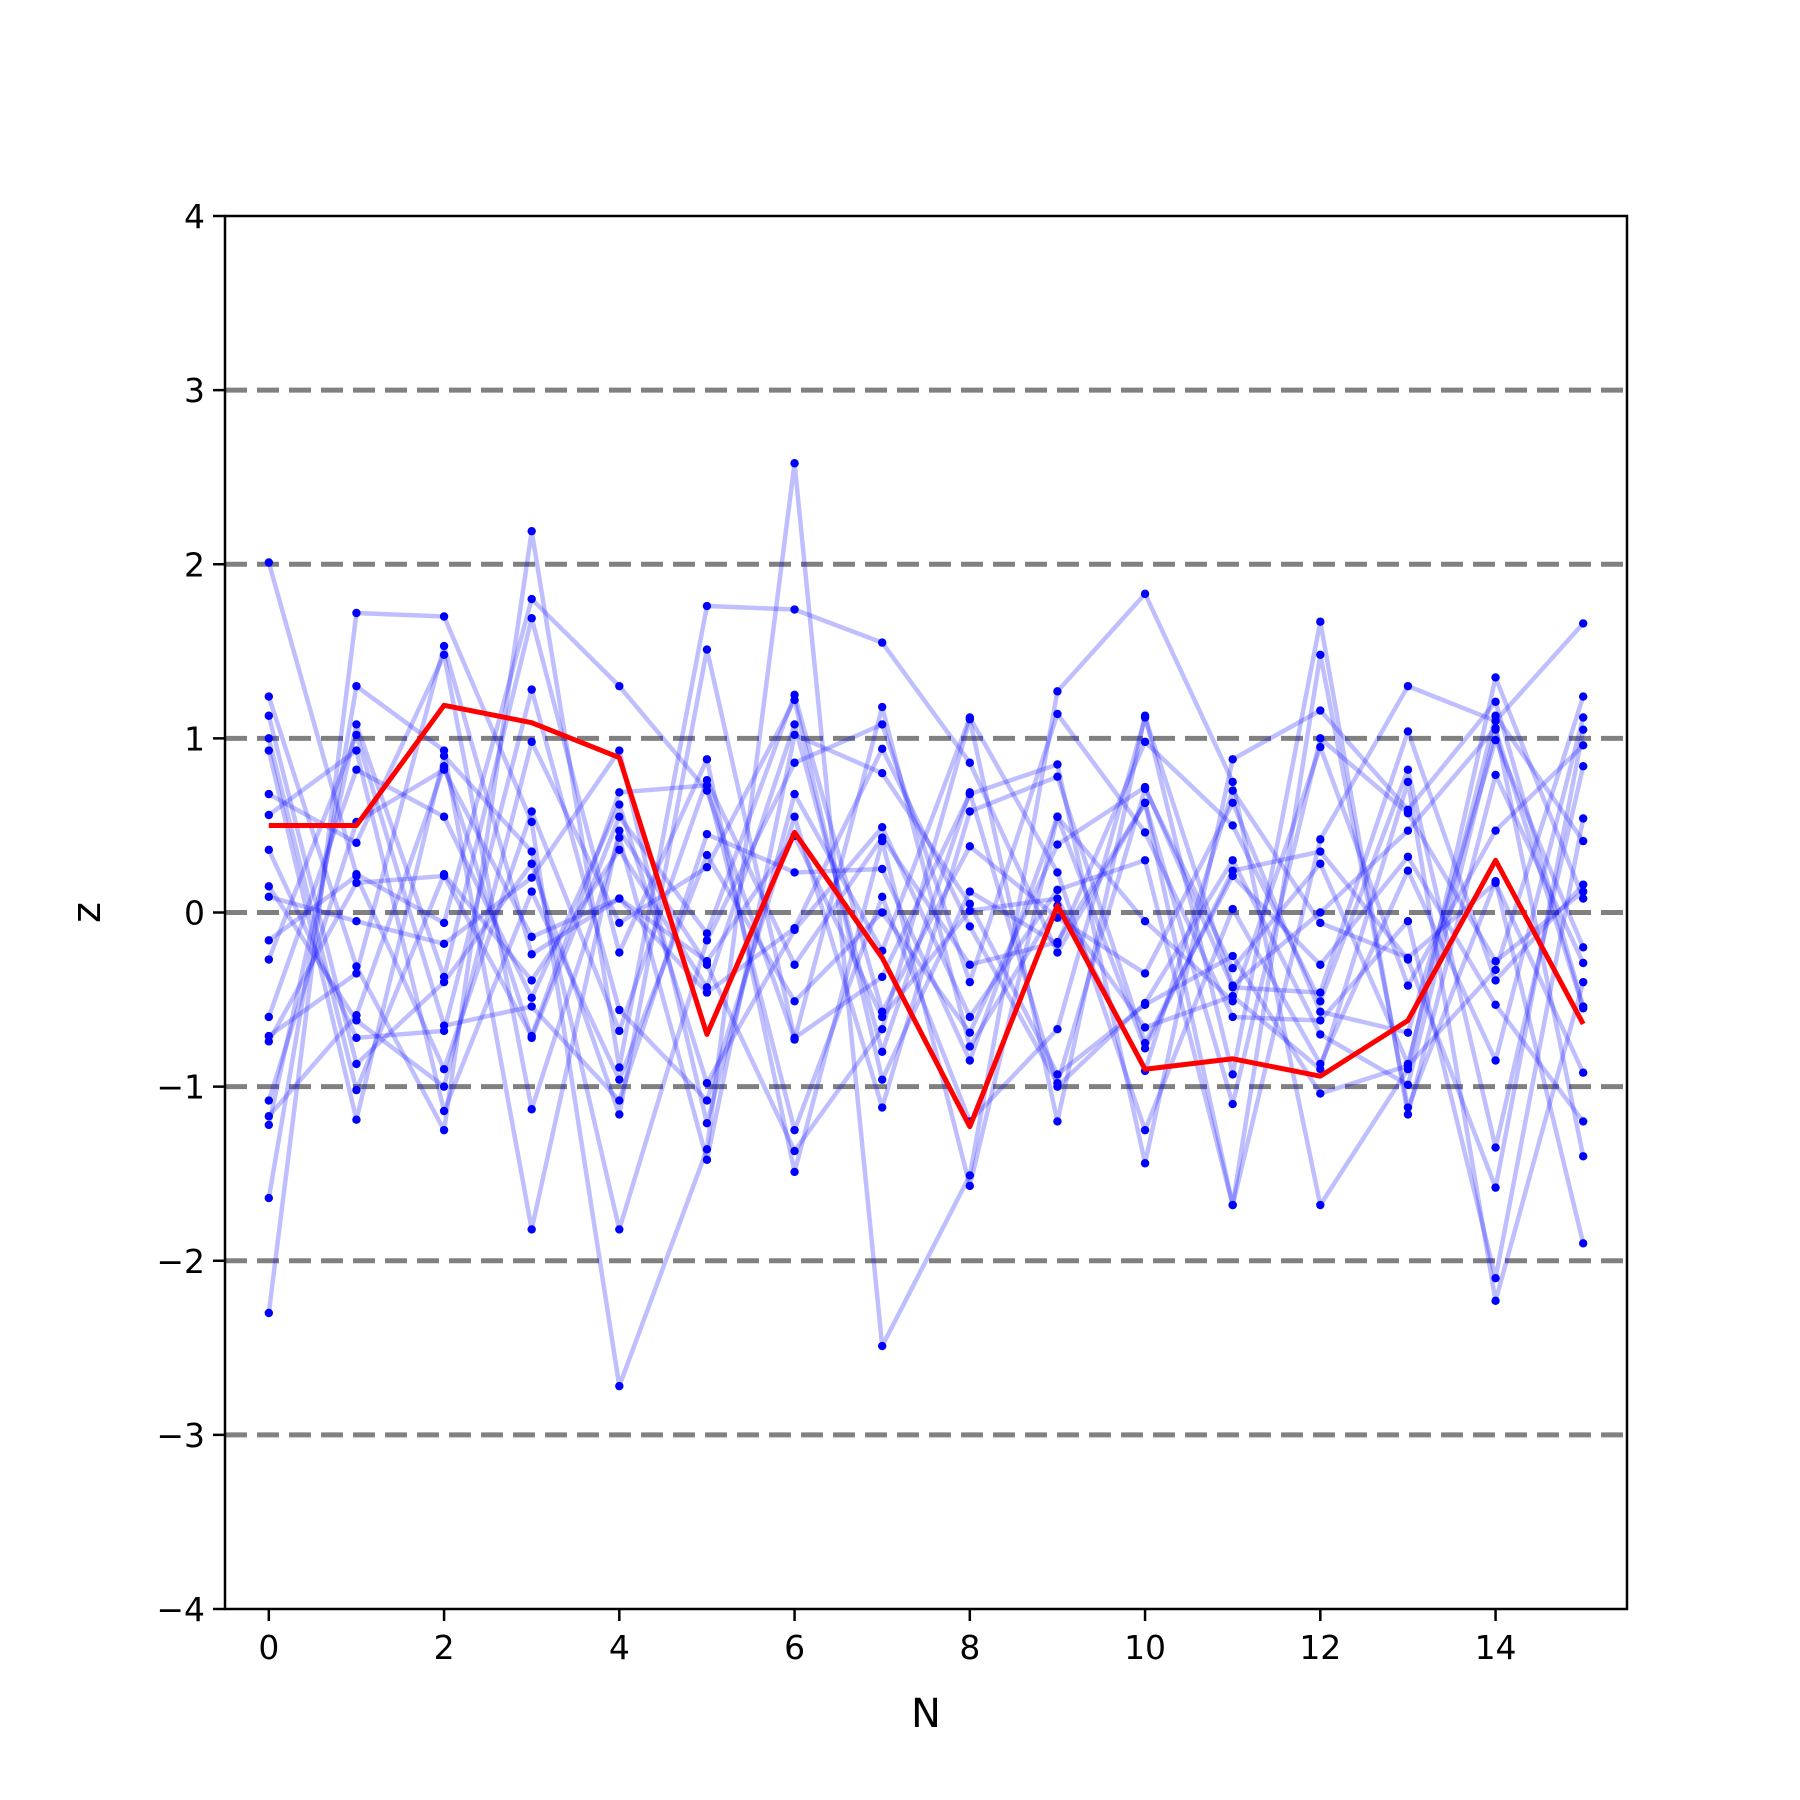 Image resolution: width=1800 pixels, height=1800 pixels. What do you see at coordinates (194, 913) in the screenshot?
I see `y-tick-label: 0` at bounding box center [194, 913].